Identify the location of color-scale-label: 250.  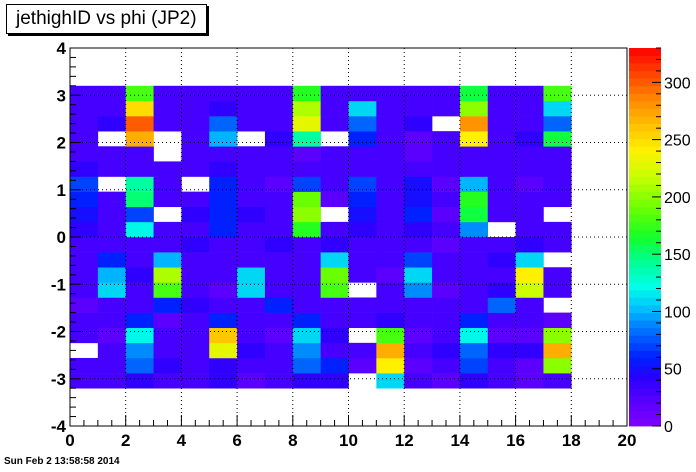
(677, 141).